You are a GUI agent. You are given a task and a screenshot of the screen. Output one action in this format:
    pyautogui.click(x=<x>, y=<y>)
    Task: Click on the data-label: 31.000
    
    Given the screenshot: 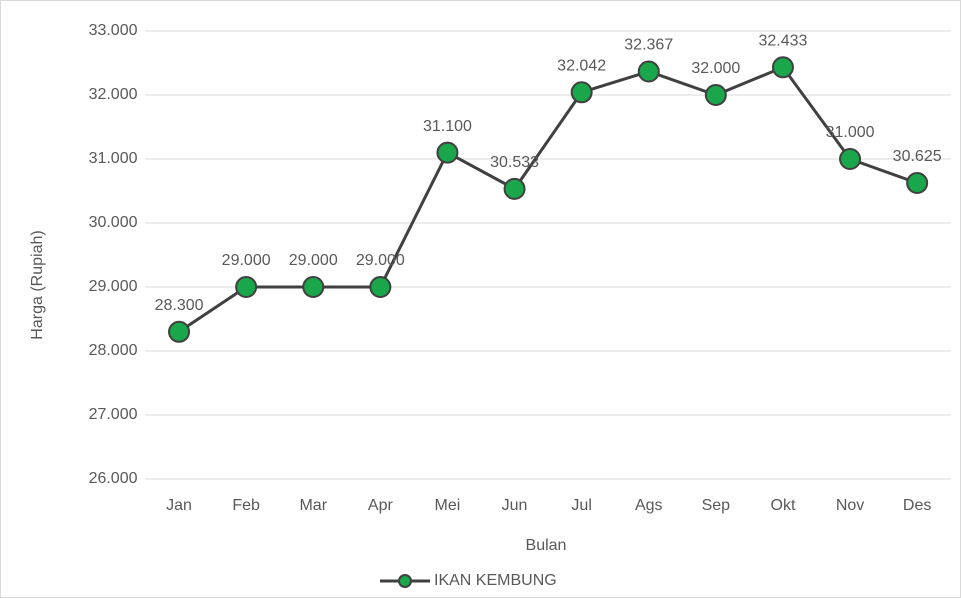 What is the action you would take?
    pyautogui.click(x=850, y=132)
    